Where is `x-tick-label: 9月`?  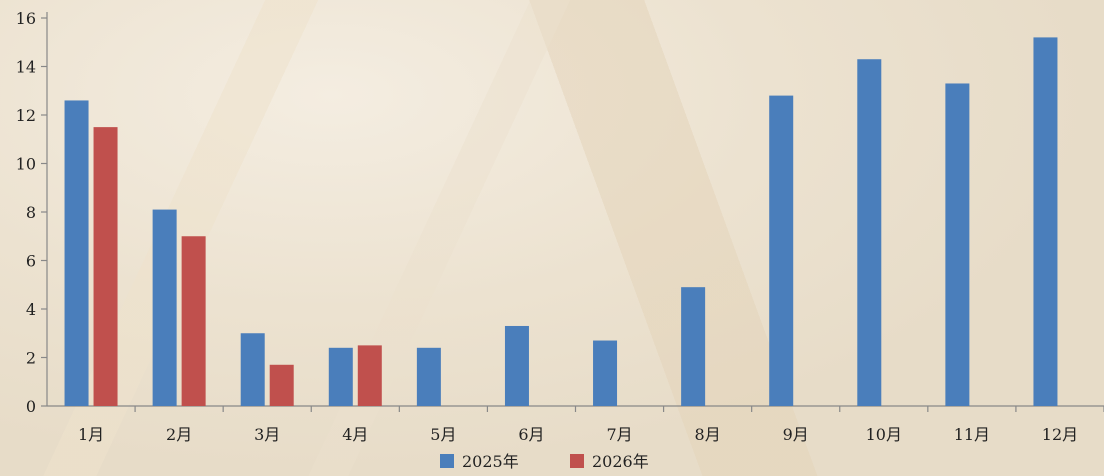 x-tick-label: 9月 is located at coordinates (796, 434).